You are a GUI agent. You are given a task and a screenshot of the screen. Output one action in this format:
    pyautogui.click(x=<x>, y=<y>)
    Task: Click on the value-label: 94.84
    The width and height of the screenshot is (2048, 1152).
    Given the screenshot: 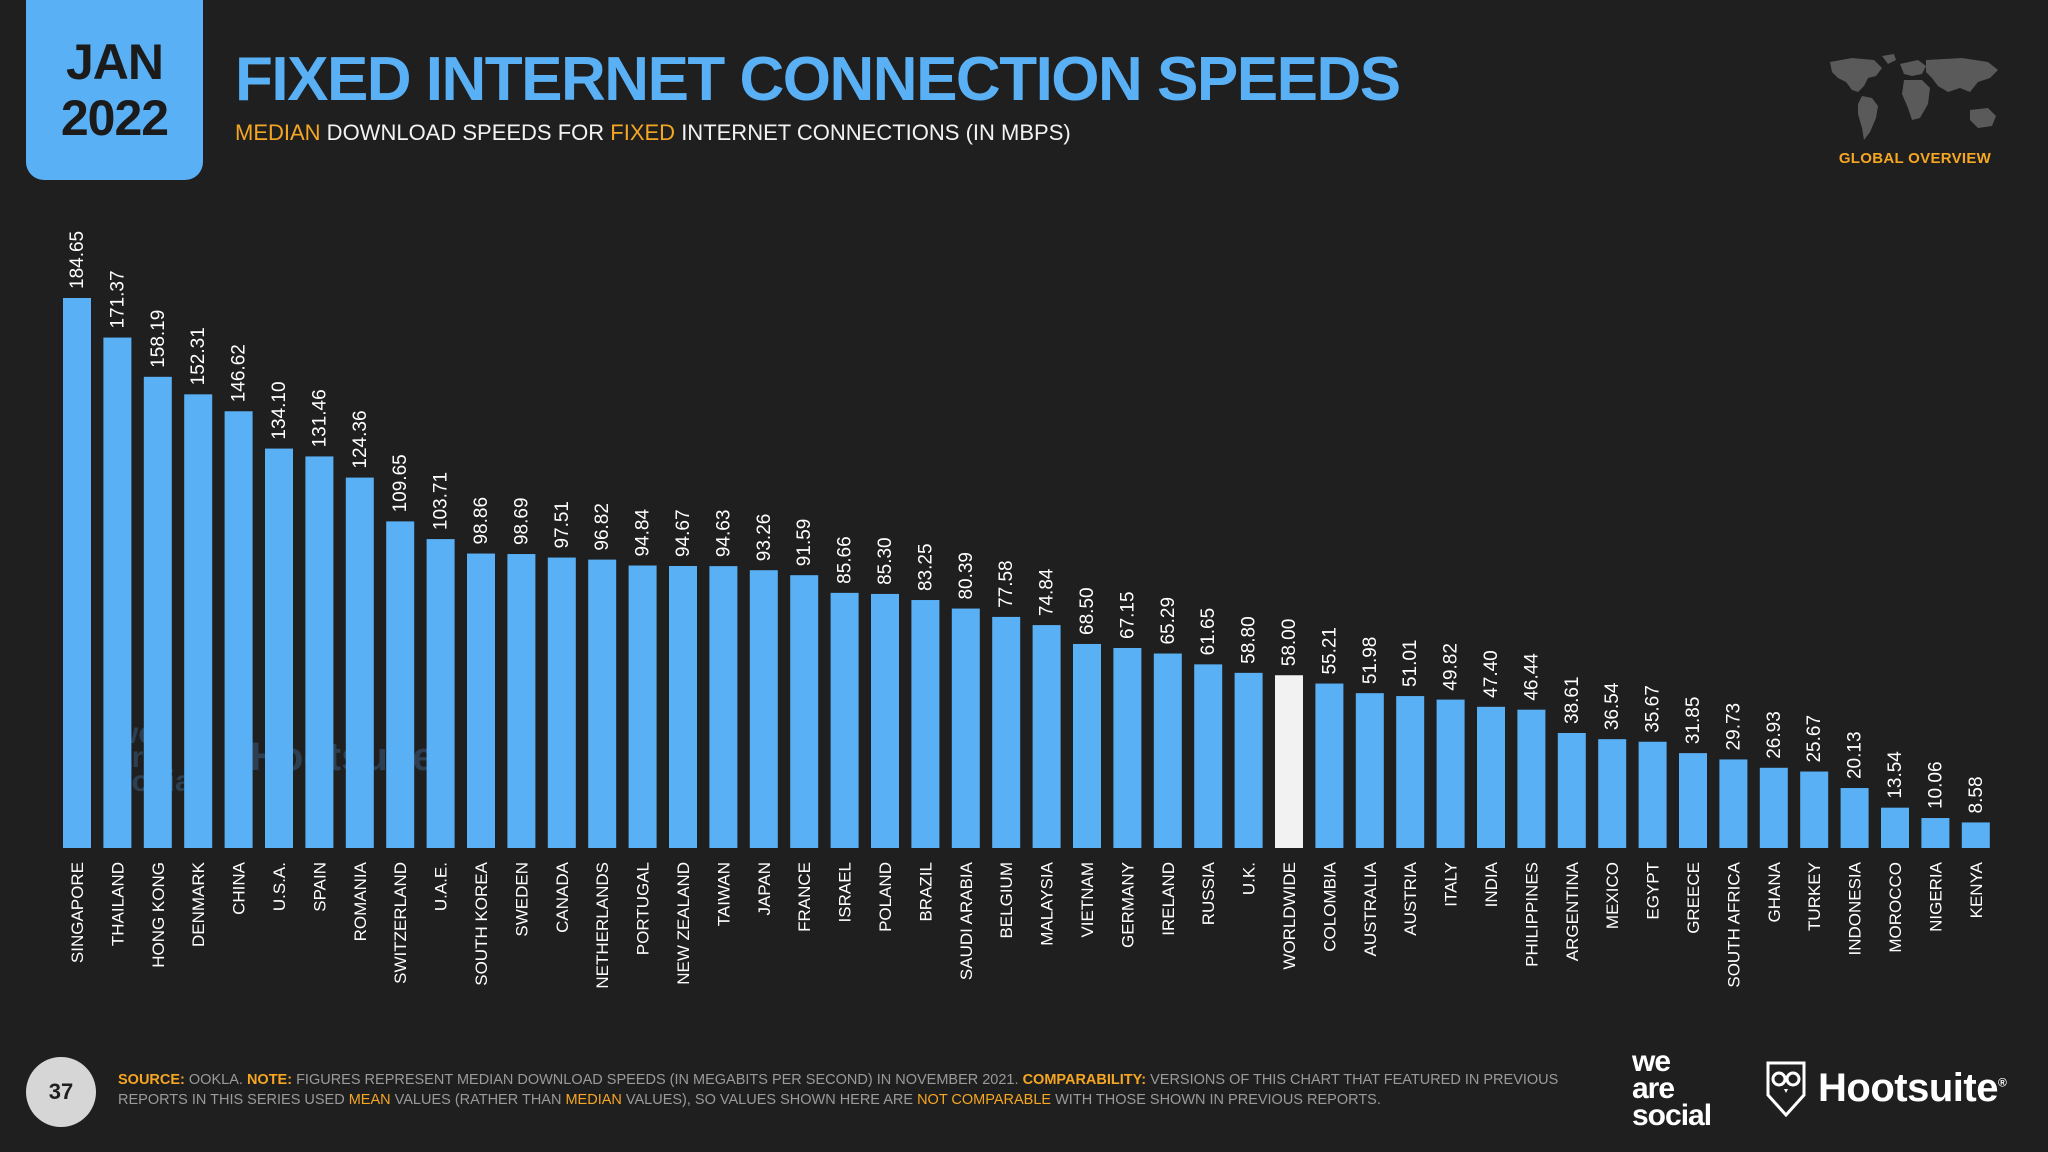 What is the action you would take?
    pyautogui.click(x=643, y=533)
    